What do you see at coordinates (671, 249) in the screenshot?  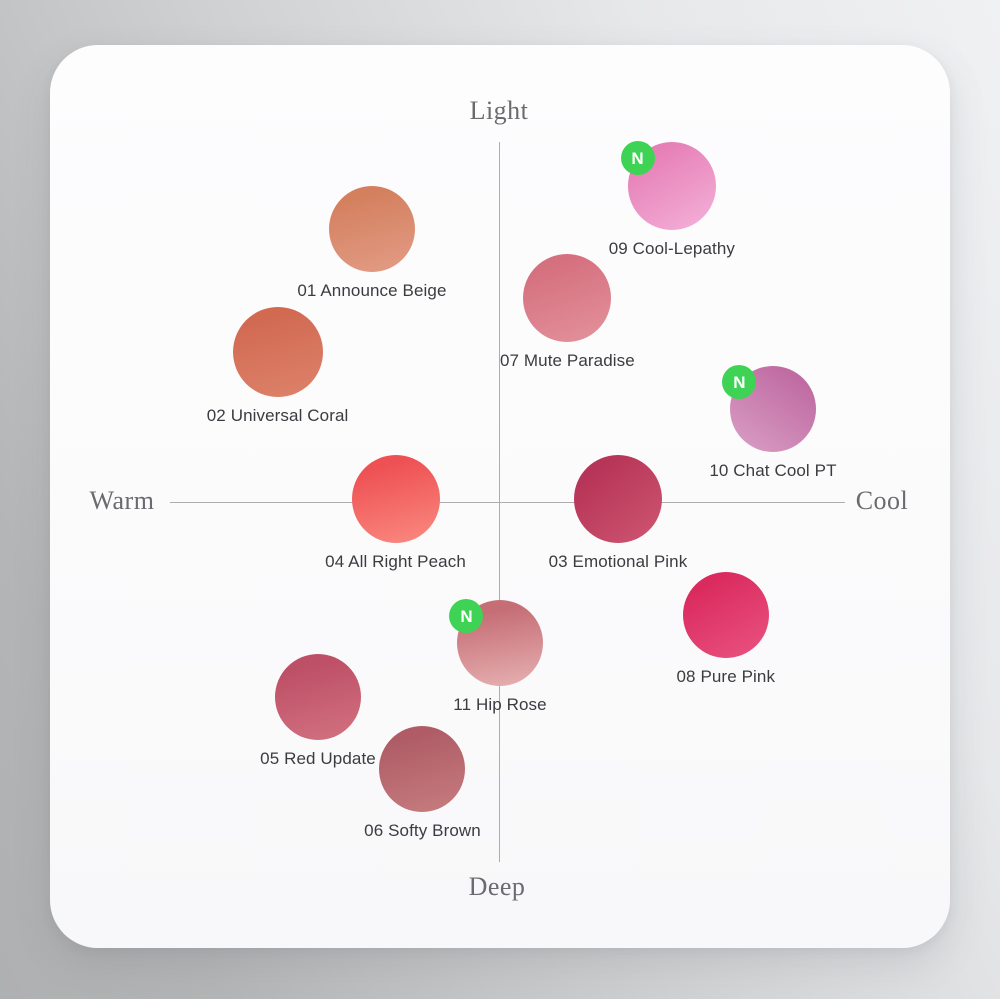 I see `shade-label-09: 09 Cool-Lepathy` at bounding box center [671, 249].